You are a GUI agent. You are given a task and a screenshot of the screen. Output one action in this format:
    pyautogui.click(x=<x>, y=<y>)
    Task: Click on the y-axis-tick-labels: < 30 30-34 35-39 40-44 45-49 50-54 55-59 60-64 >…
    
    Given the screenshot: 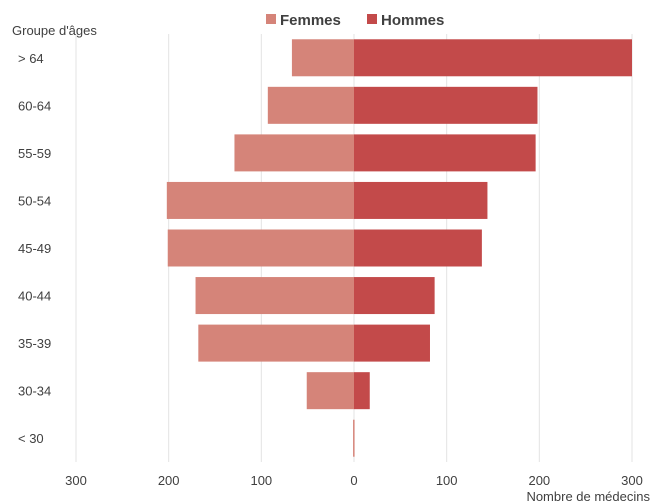 What is the action you would take?
    pyautogui.click(x=34, y=248)
    